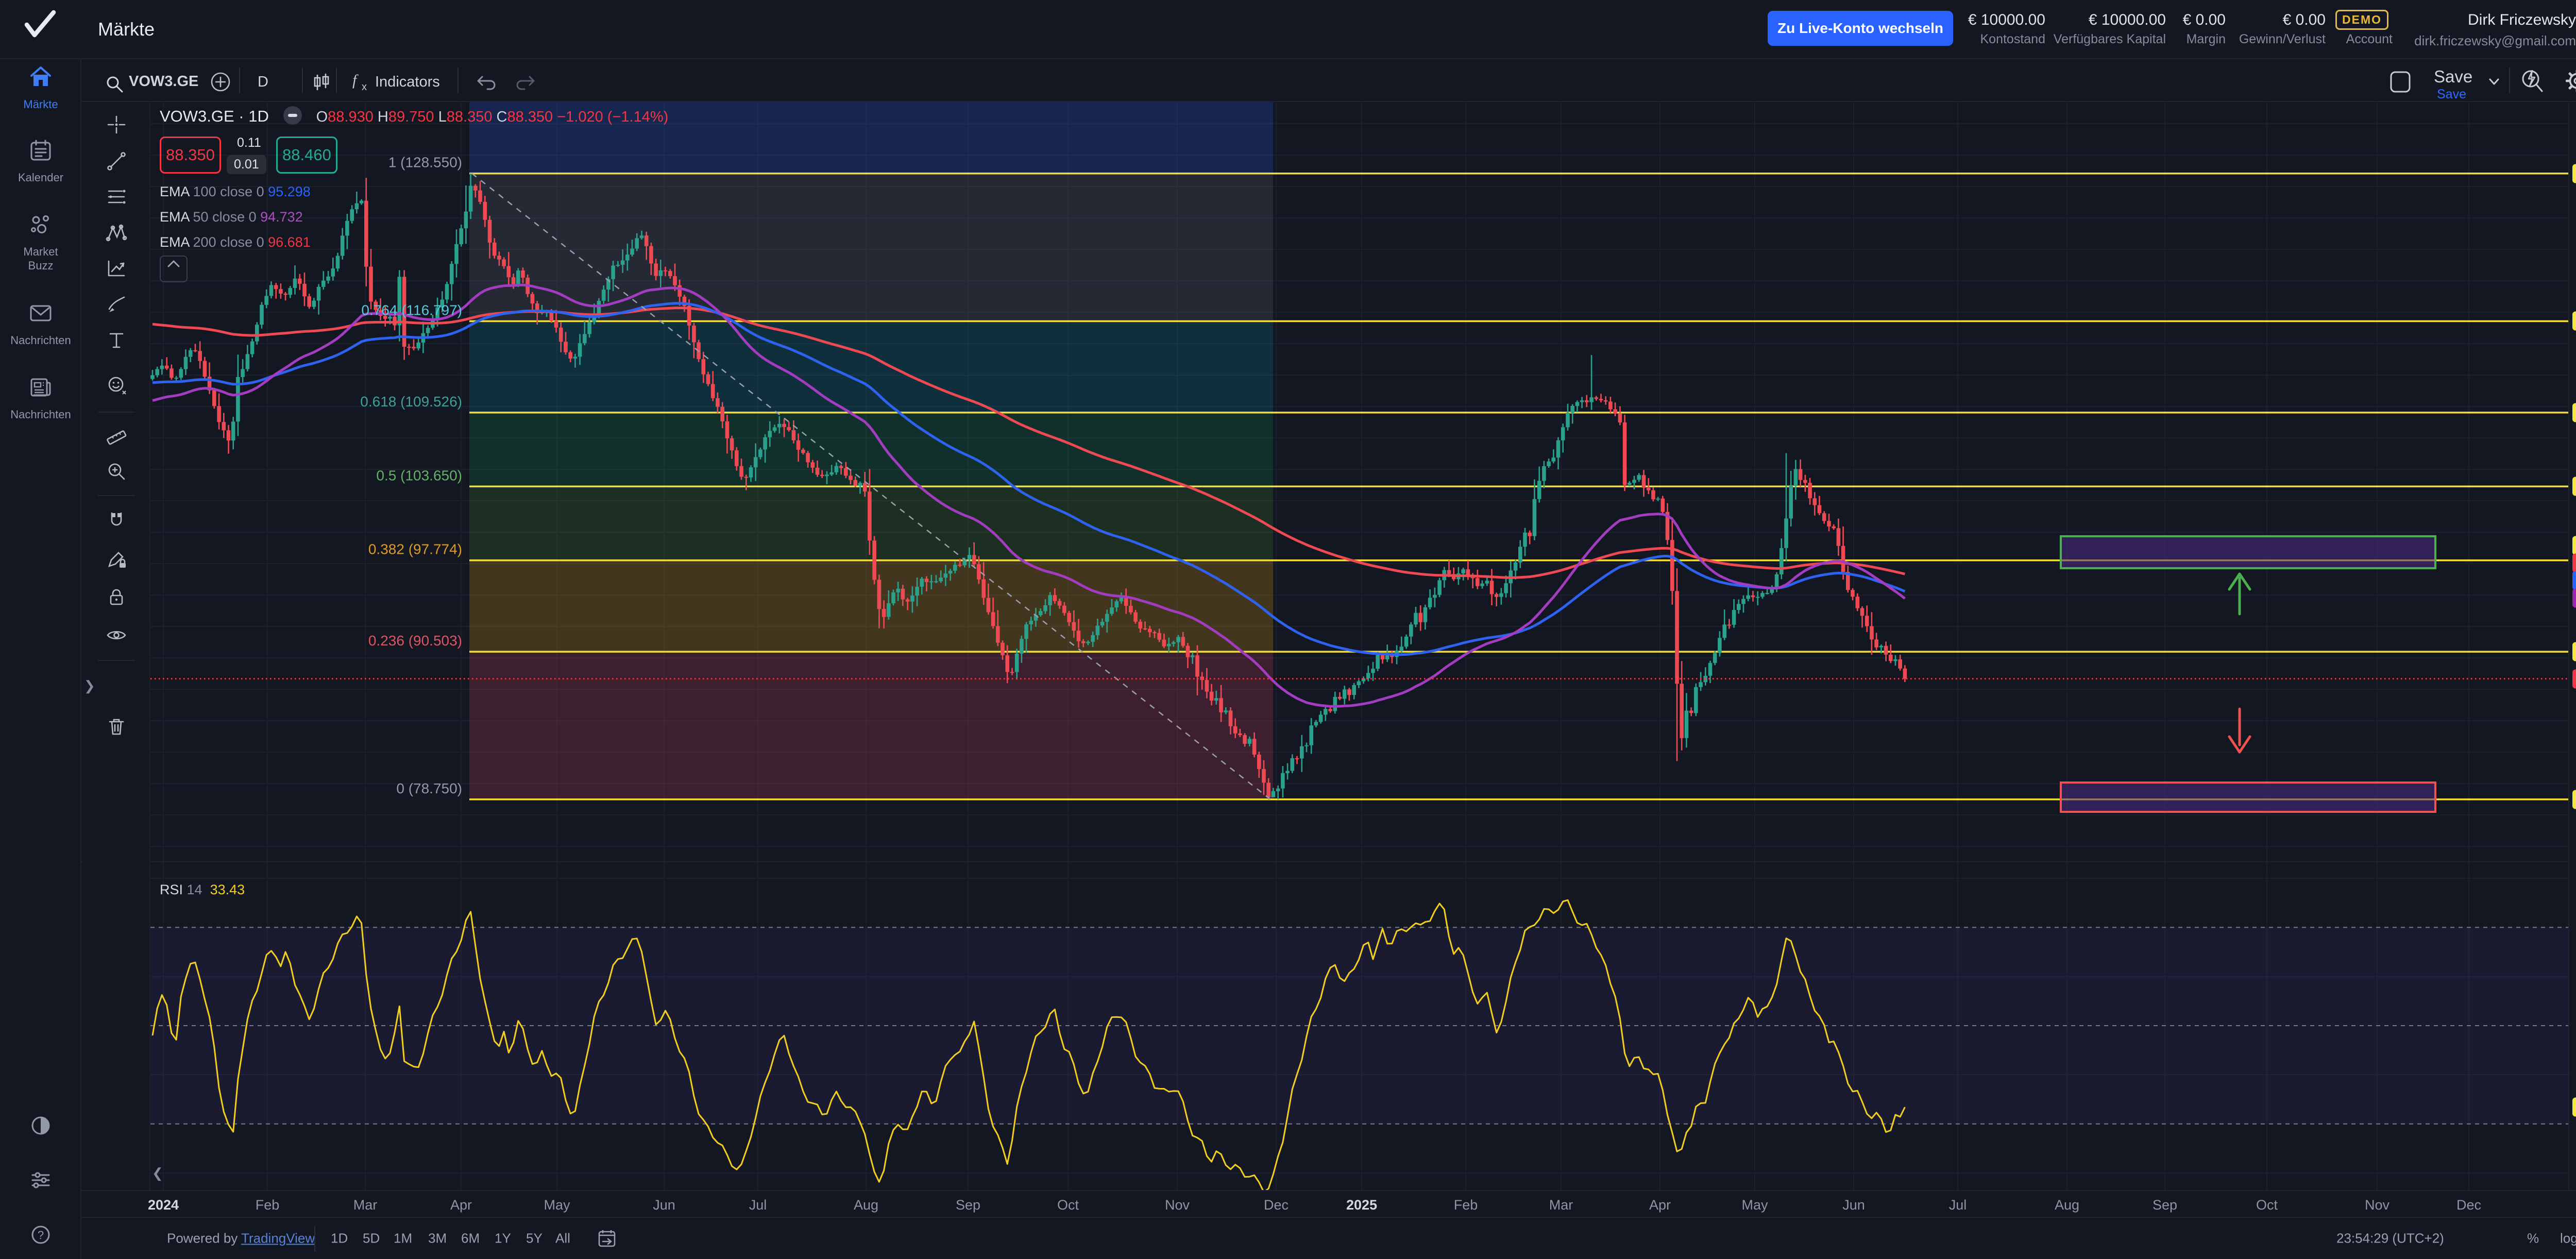 The width and height of the screenshot is (2576, 1259). What do you see at coordinates (415, 549) in the screenshot?
I see `svg-text: 0.382 (97.774)` at bounding box center [415, 549].